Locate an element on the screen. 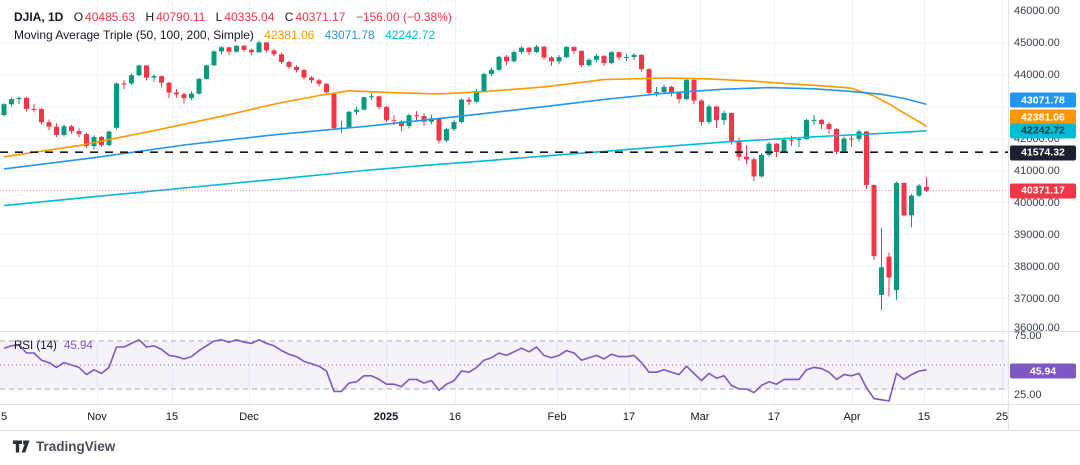  price-axis-label: 45000.00 is located at coordinates (1037, 43).